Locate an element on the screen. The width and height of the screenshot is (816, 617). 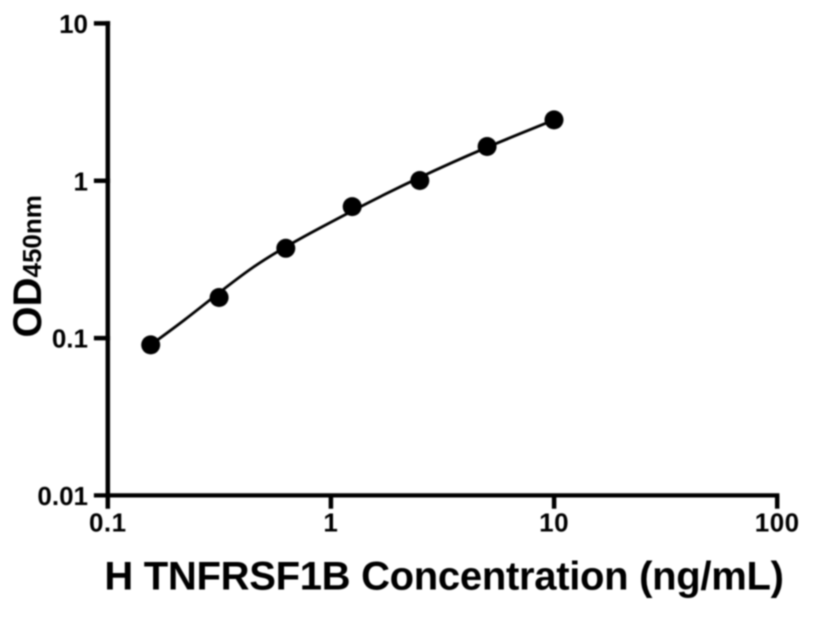
svg-text:H TNFRSF1B Concentration (ng/m: H TNFRSF1B Concentration (ng/mL) is located at coordinates (443, 577).